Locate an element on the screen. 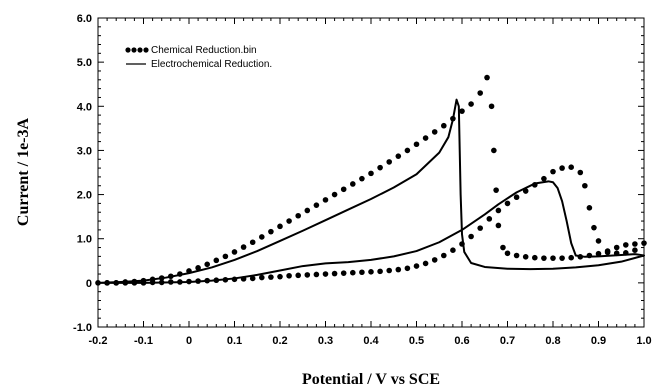 The width and height of the screenshot is (655, 390). x-tick-label: -0.1 is located at coordinates (143, 341).